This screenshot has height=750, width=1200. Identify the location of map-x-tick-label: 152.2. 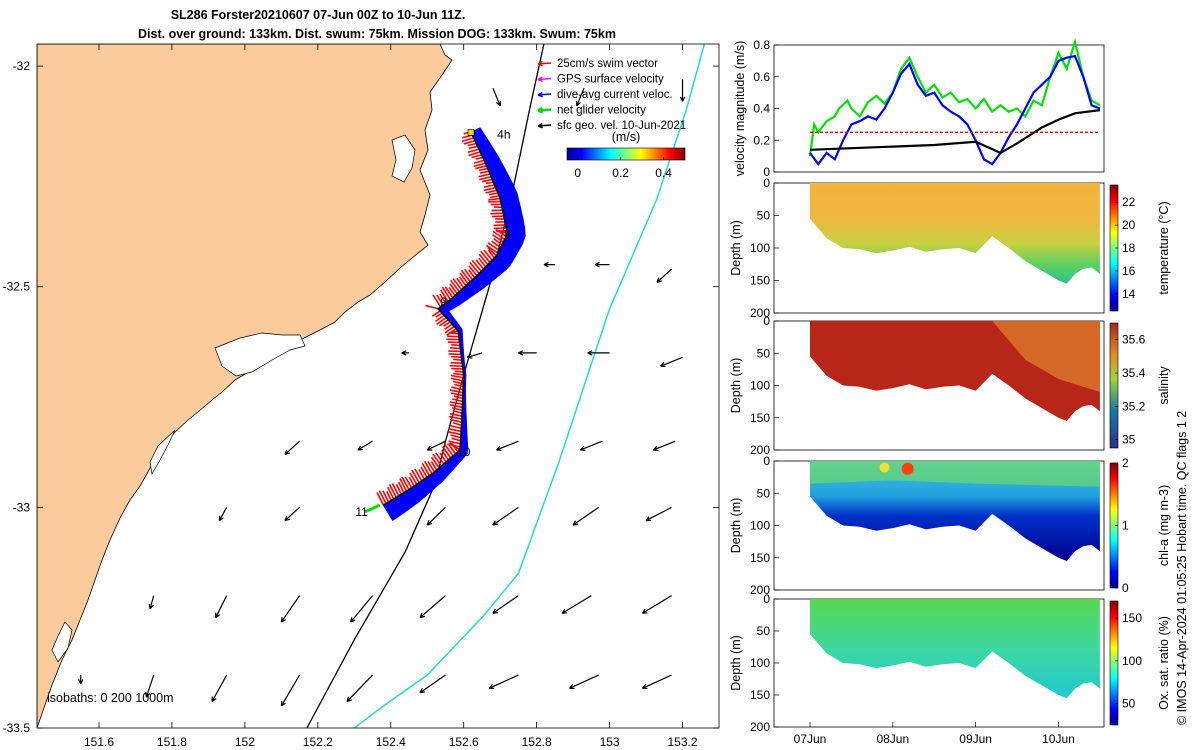
(318, 742).